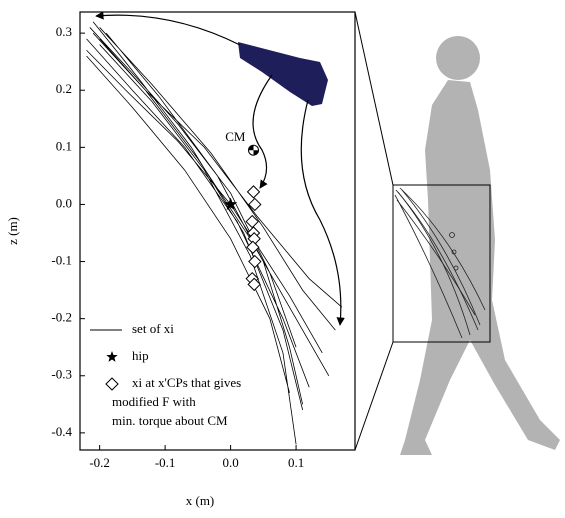 Image resolution: width=565 pixels, height=518 pixels. I want to click on y-tick-label: 0.2, so click(64, 88).